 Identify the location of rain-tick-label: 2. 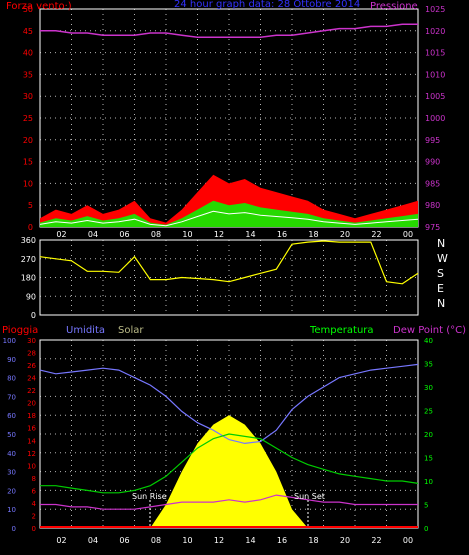
(34, 516).